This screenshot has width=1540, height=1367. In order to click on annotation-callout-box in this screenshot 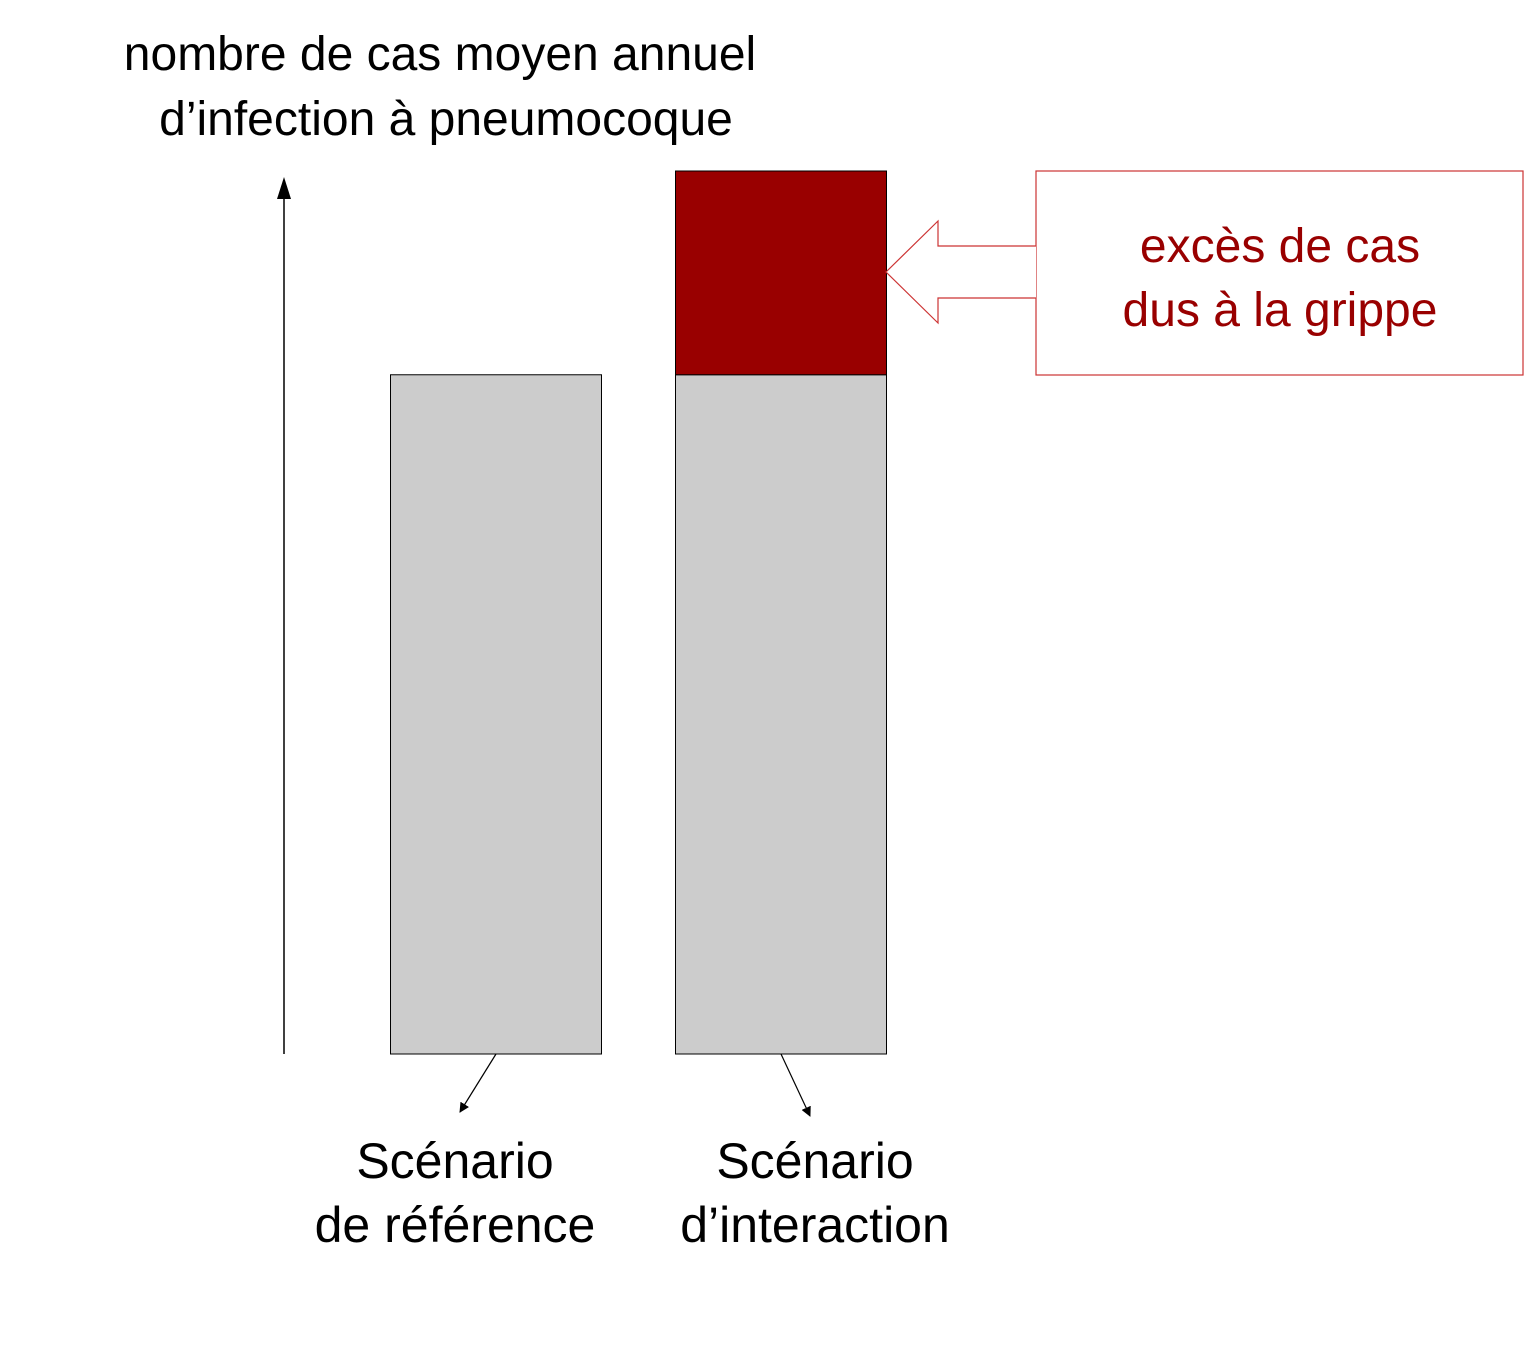, I will do `click(1279, 273)`.